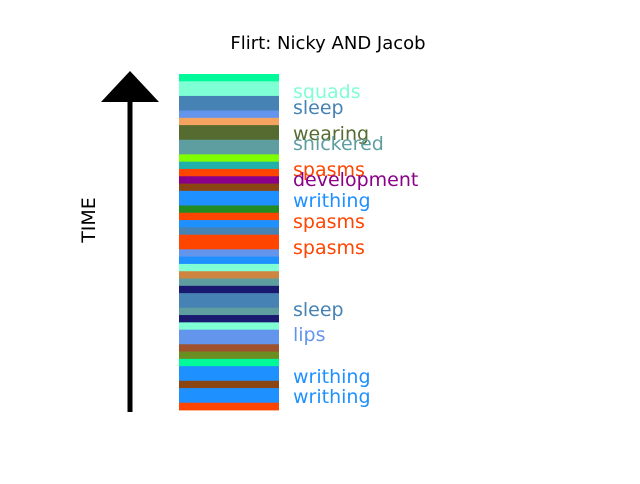 This screenshot has height=484, width=640. What do you see at coordinates (130, 86) in the screenshot?
I see `time-arrow-head` at bounding box center [130, 86].